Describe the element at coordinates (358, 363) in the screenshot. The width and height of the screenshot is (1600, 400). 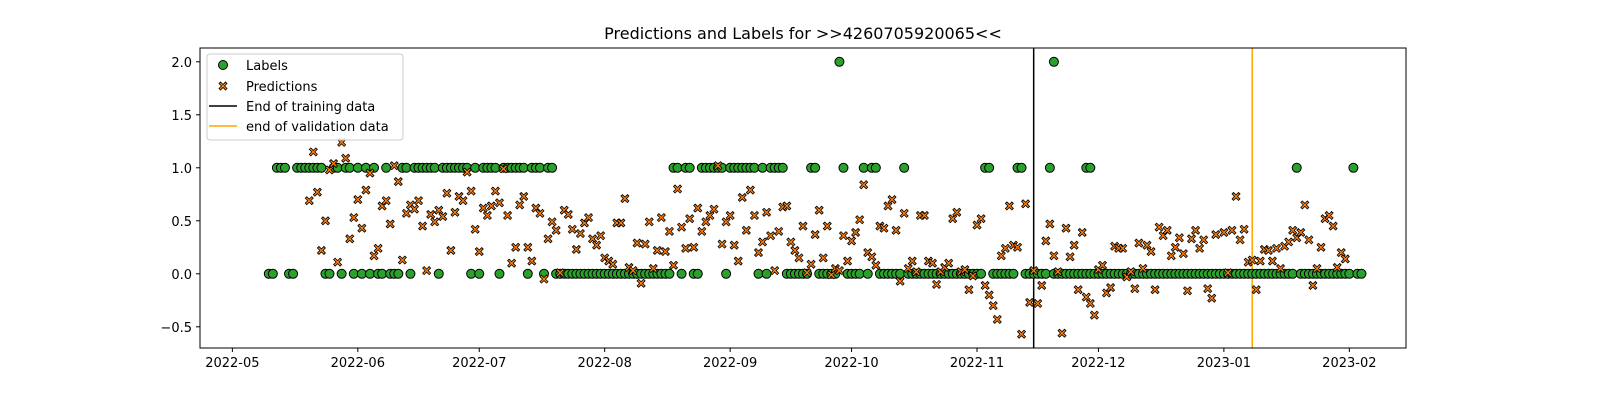
I see `x-tick-label: 2022-06` at that location.